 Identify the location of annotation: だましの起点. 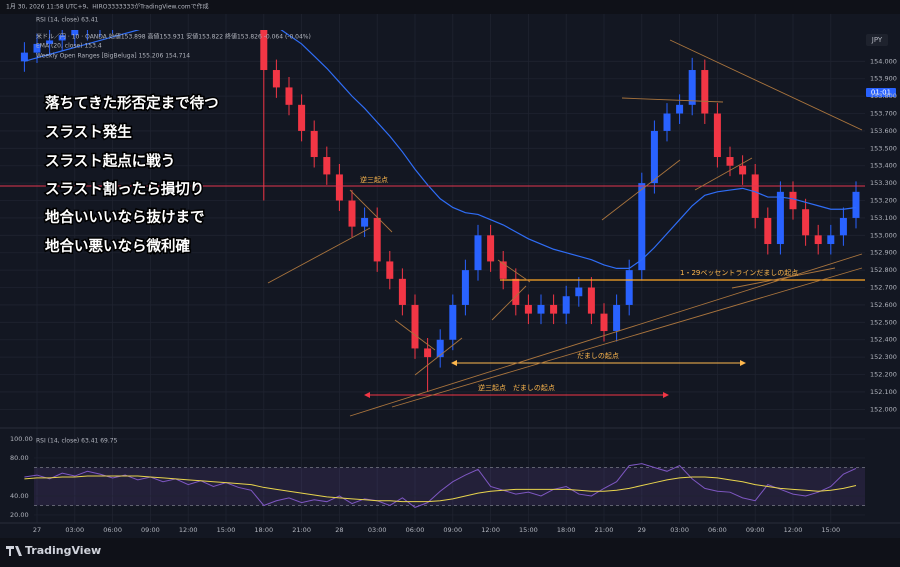
(598, 356).